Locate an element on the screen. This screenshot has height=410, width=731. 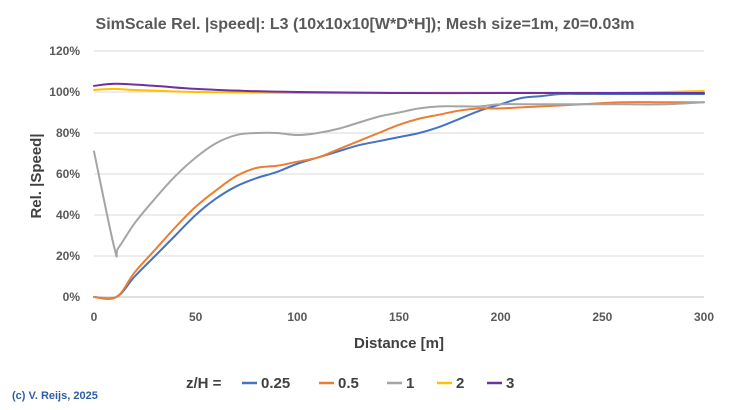
x-axis-ticks: 0 50 100 150 200 250 300 is located at coordinates (403, 317).